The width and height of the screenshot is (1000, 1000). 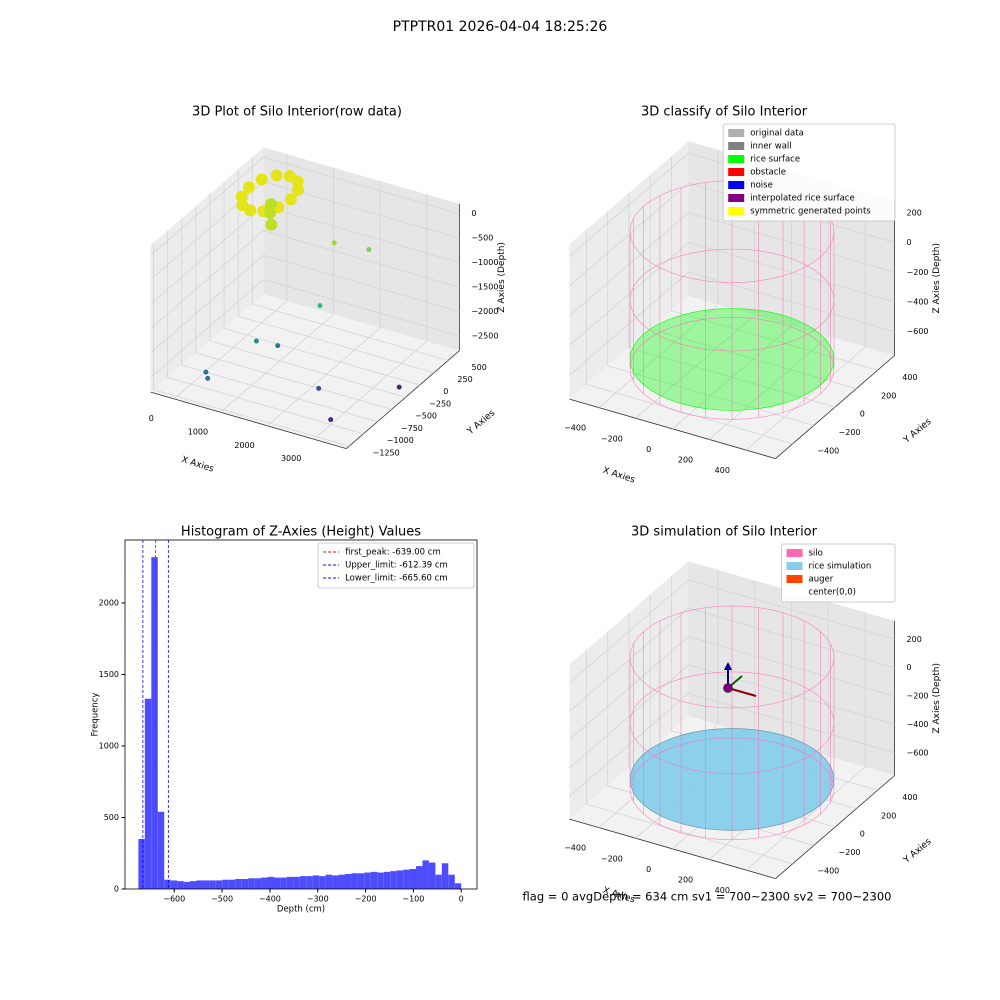 What do you see at coordinates (918, 752) in the screenshot?
I see `z-tick-label: −600` at bounding box center [918, 752].